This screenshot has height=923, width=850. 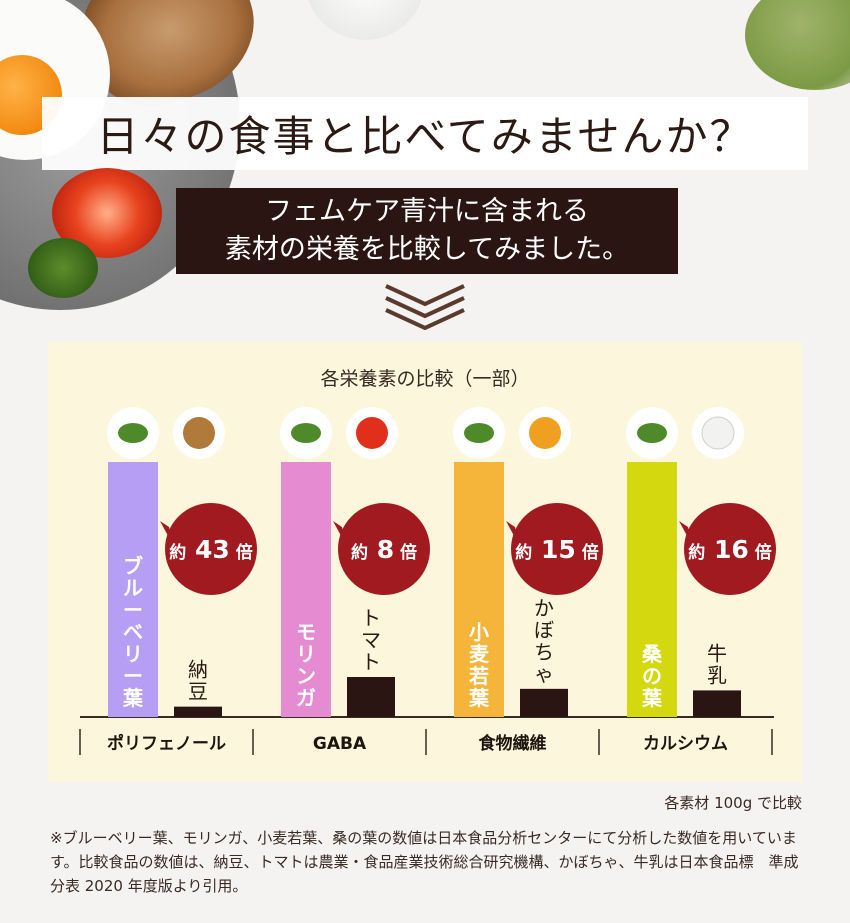 What do you see at coordinates (166, 743) in the screenshot?
I see `category-label: ポリフェノール` at bounding box center [166, 743].